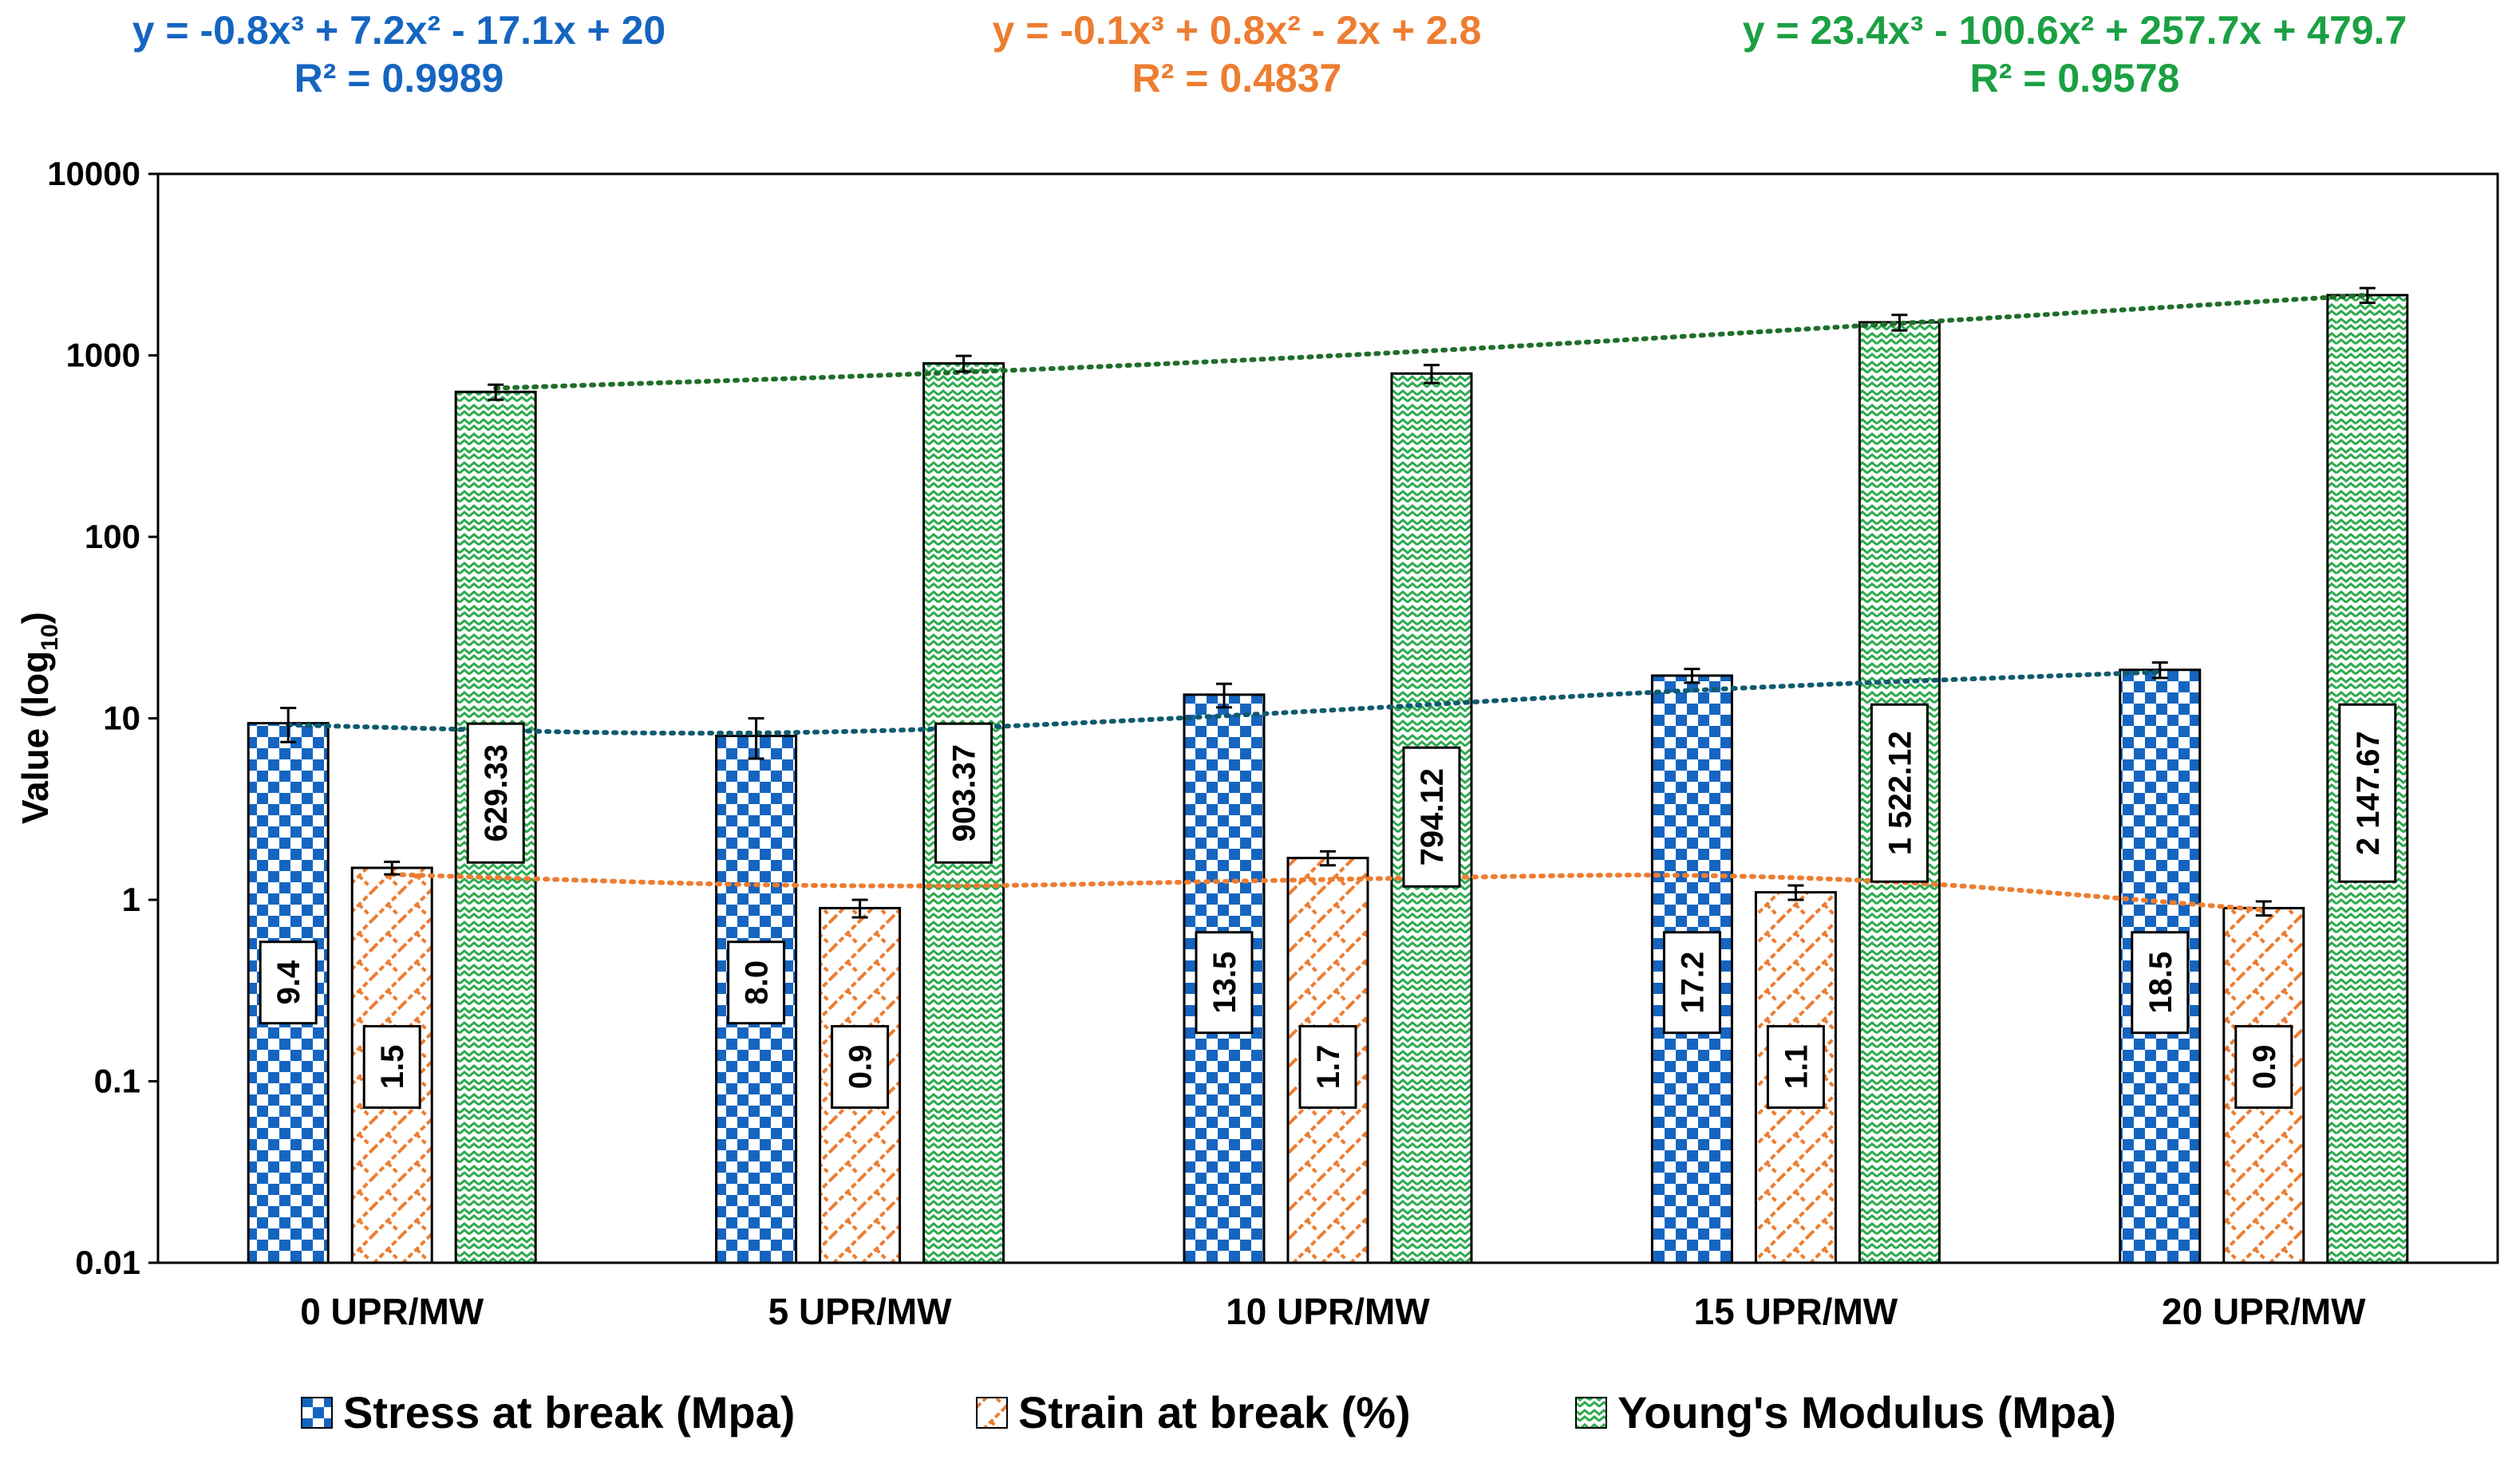 The height and width of the screenshot is (1459, 2520). I want to click on data-label-text-2-3: 1 522.12, so click(1900, 793).